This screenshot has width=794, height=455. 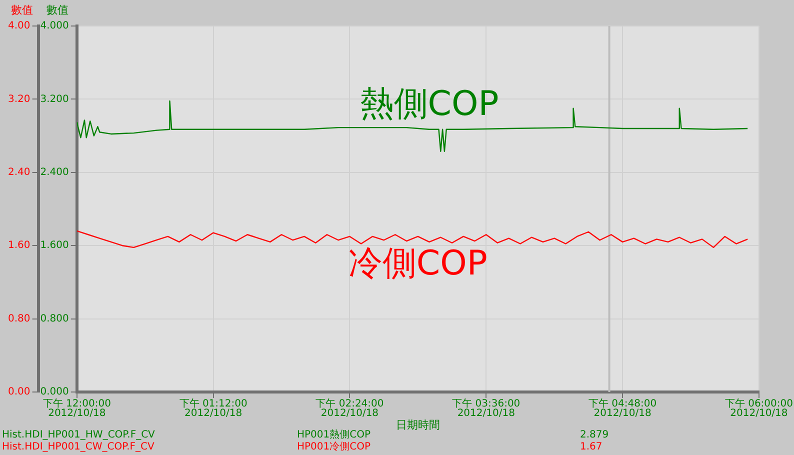 I want to click on y-tick-label: 0.00, so click(x=19, y=392).